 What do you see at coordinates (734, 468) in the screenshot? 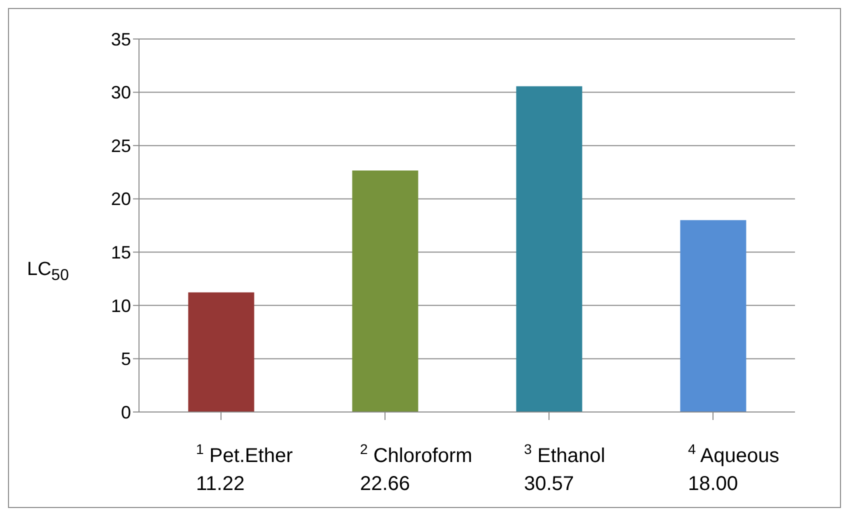
I see `x-tick-label: $^{4}$ Aqueous 18.00` at bounding box center [734, 468].